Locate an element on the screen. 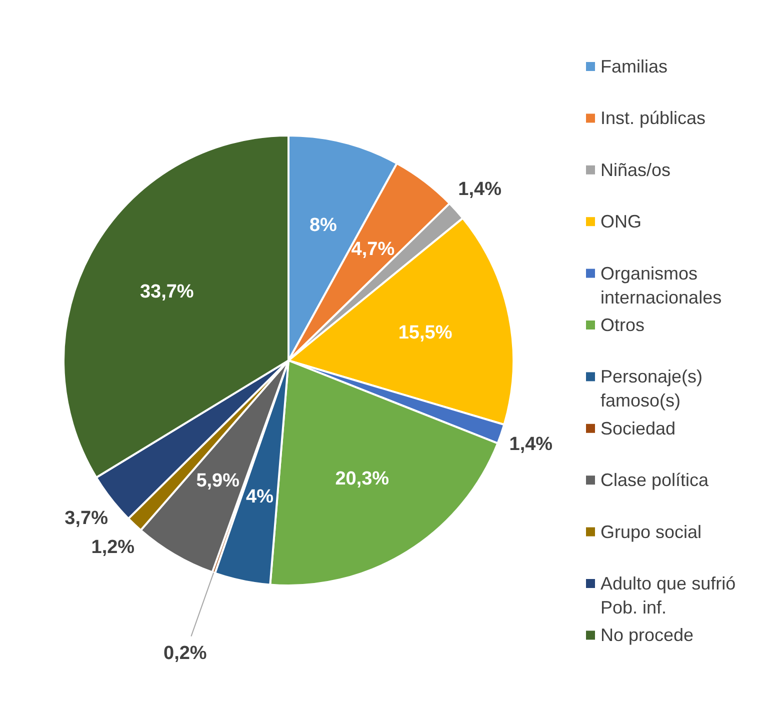  data-label: 0,2% is located at coordinates (185, 653).